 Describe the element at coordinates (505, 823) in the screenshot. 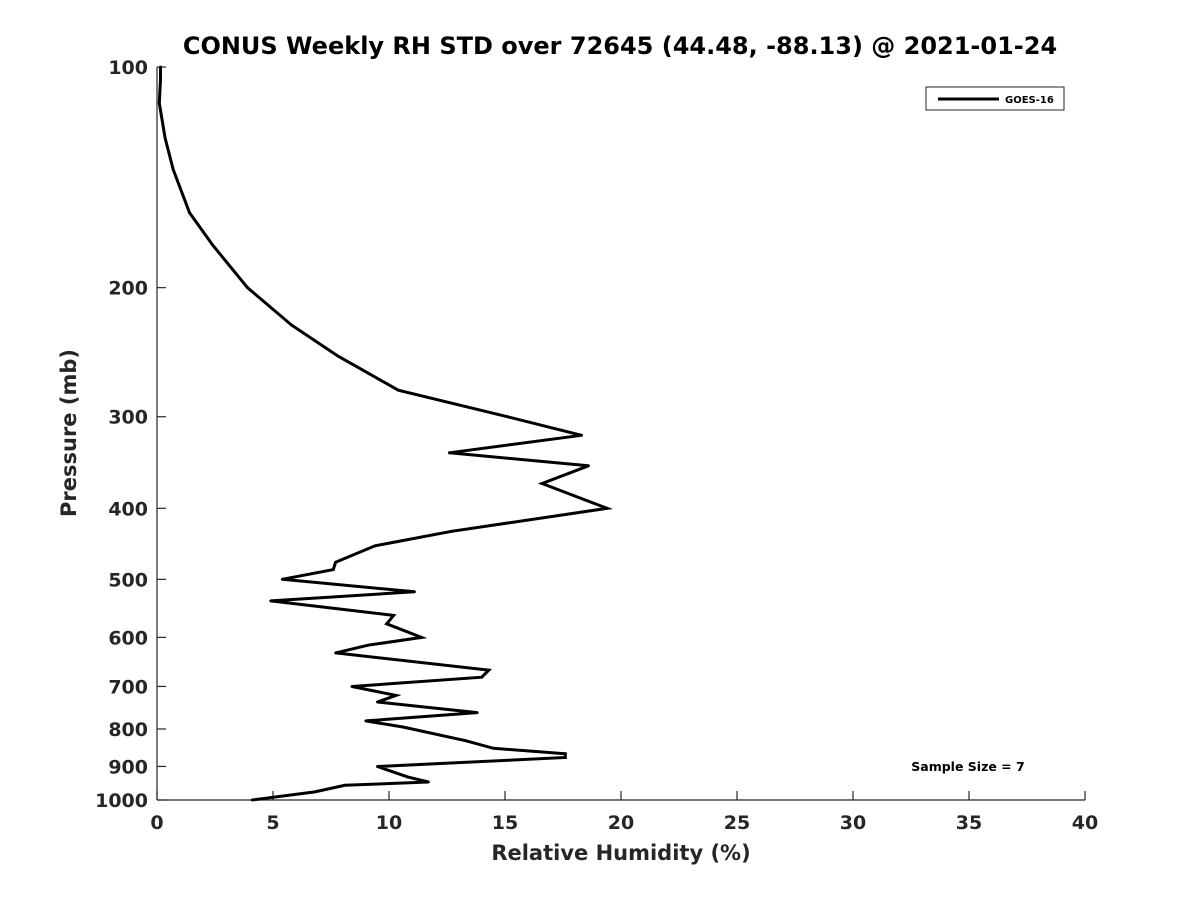

I see `x-tick-label: 15` at that location.